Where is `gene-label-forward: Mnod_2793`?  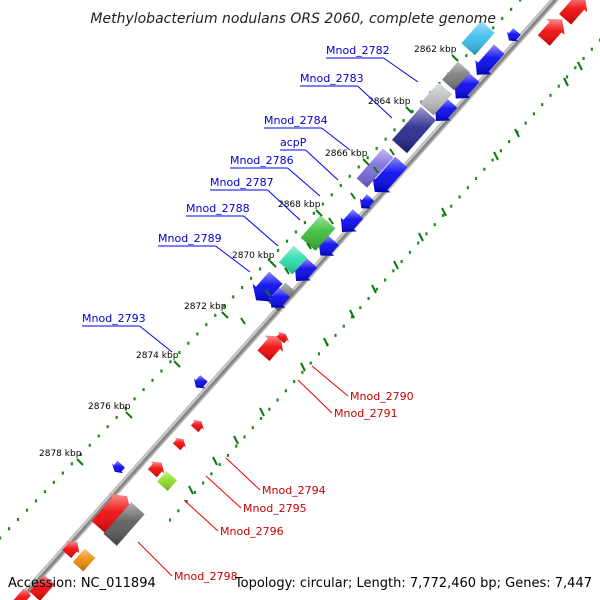 gene-label-forward: Mnod_2793 is located at coordinates (114, 318).